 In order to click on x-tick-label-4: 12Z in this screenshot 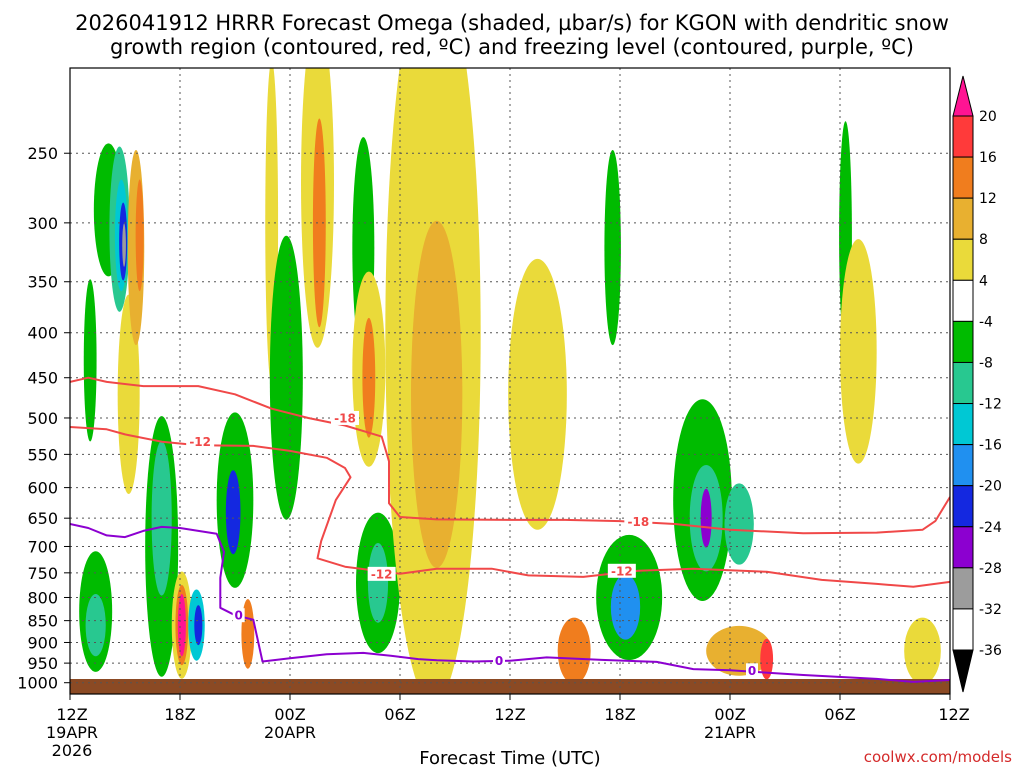, I will do `click(509, 714)`.